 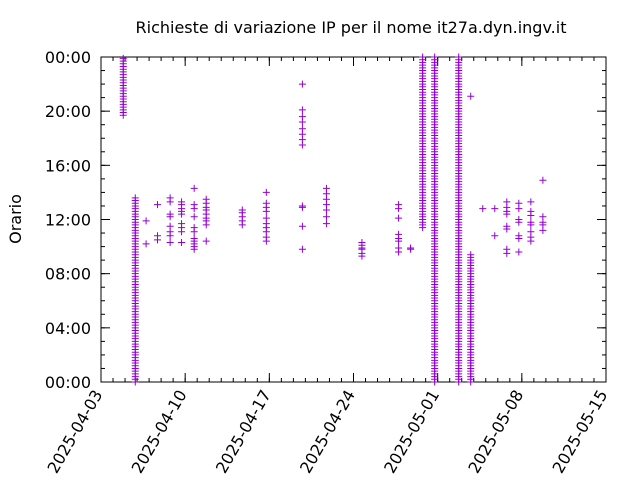 What do you see at coordinates (68, 220) in the screenshot?
I see `y-tick-label: 12:00` at bounding box center [68, 220].